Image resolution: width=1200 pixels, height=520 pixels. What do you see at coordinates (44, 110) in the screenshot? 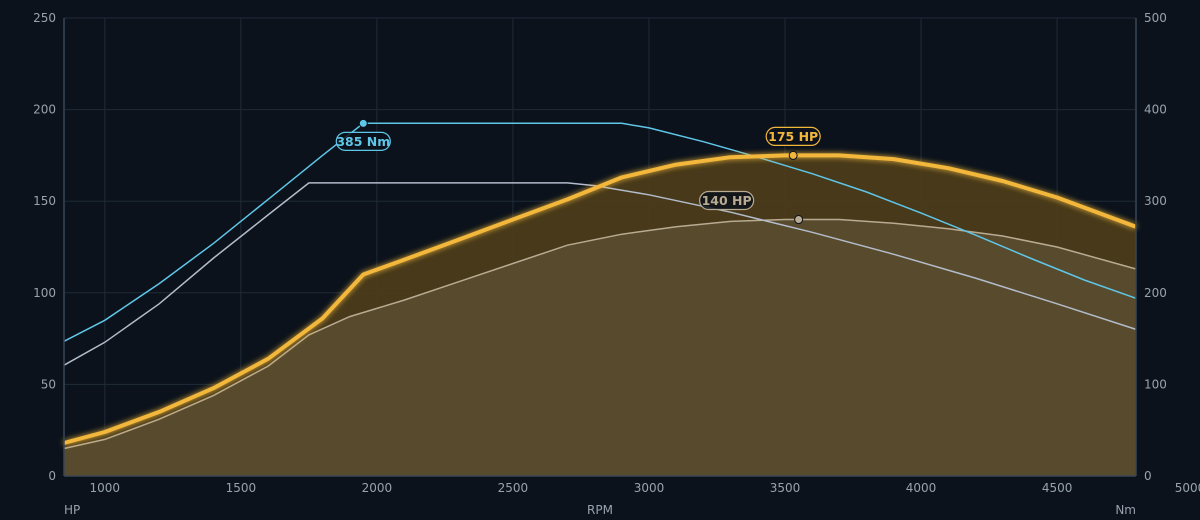
I see `y-tick-left: 200` at bounding box center [44, 110].